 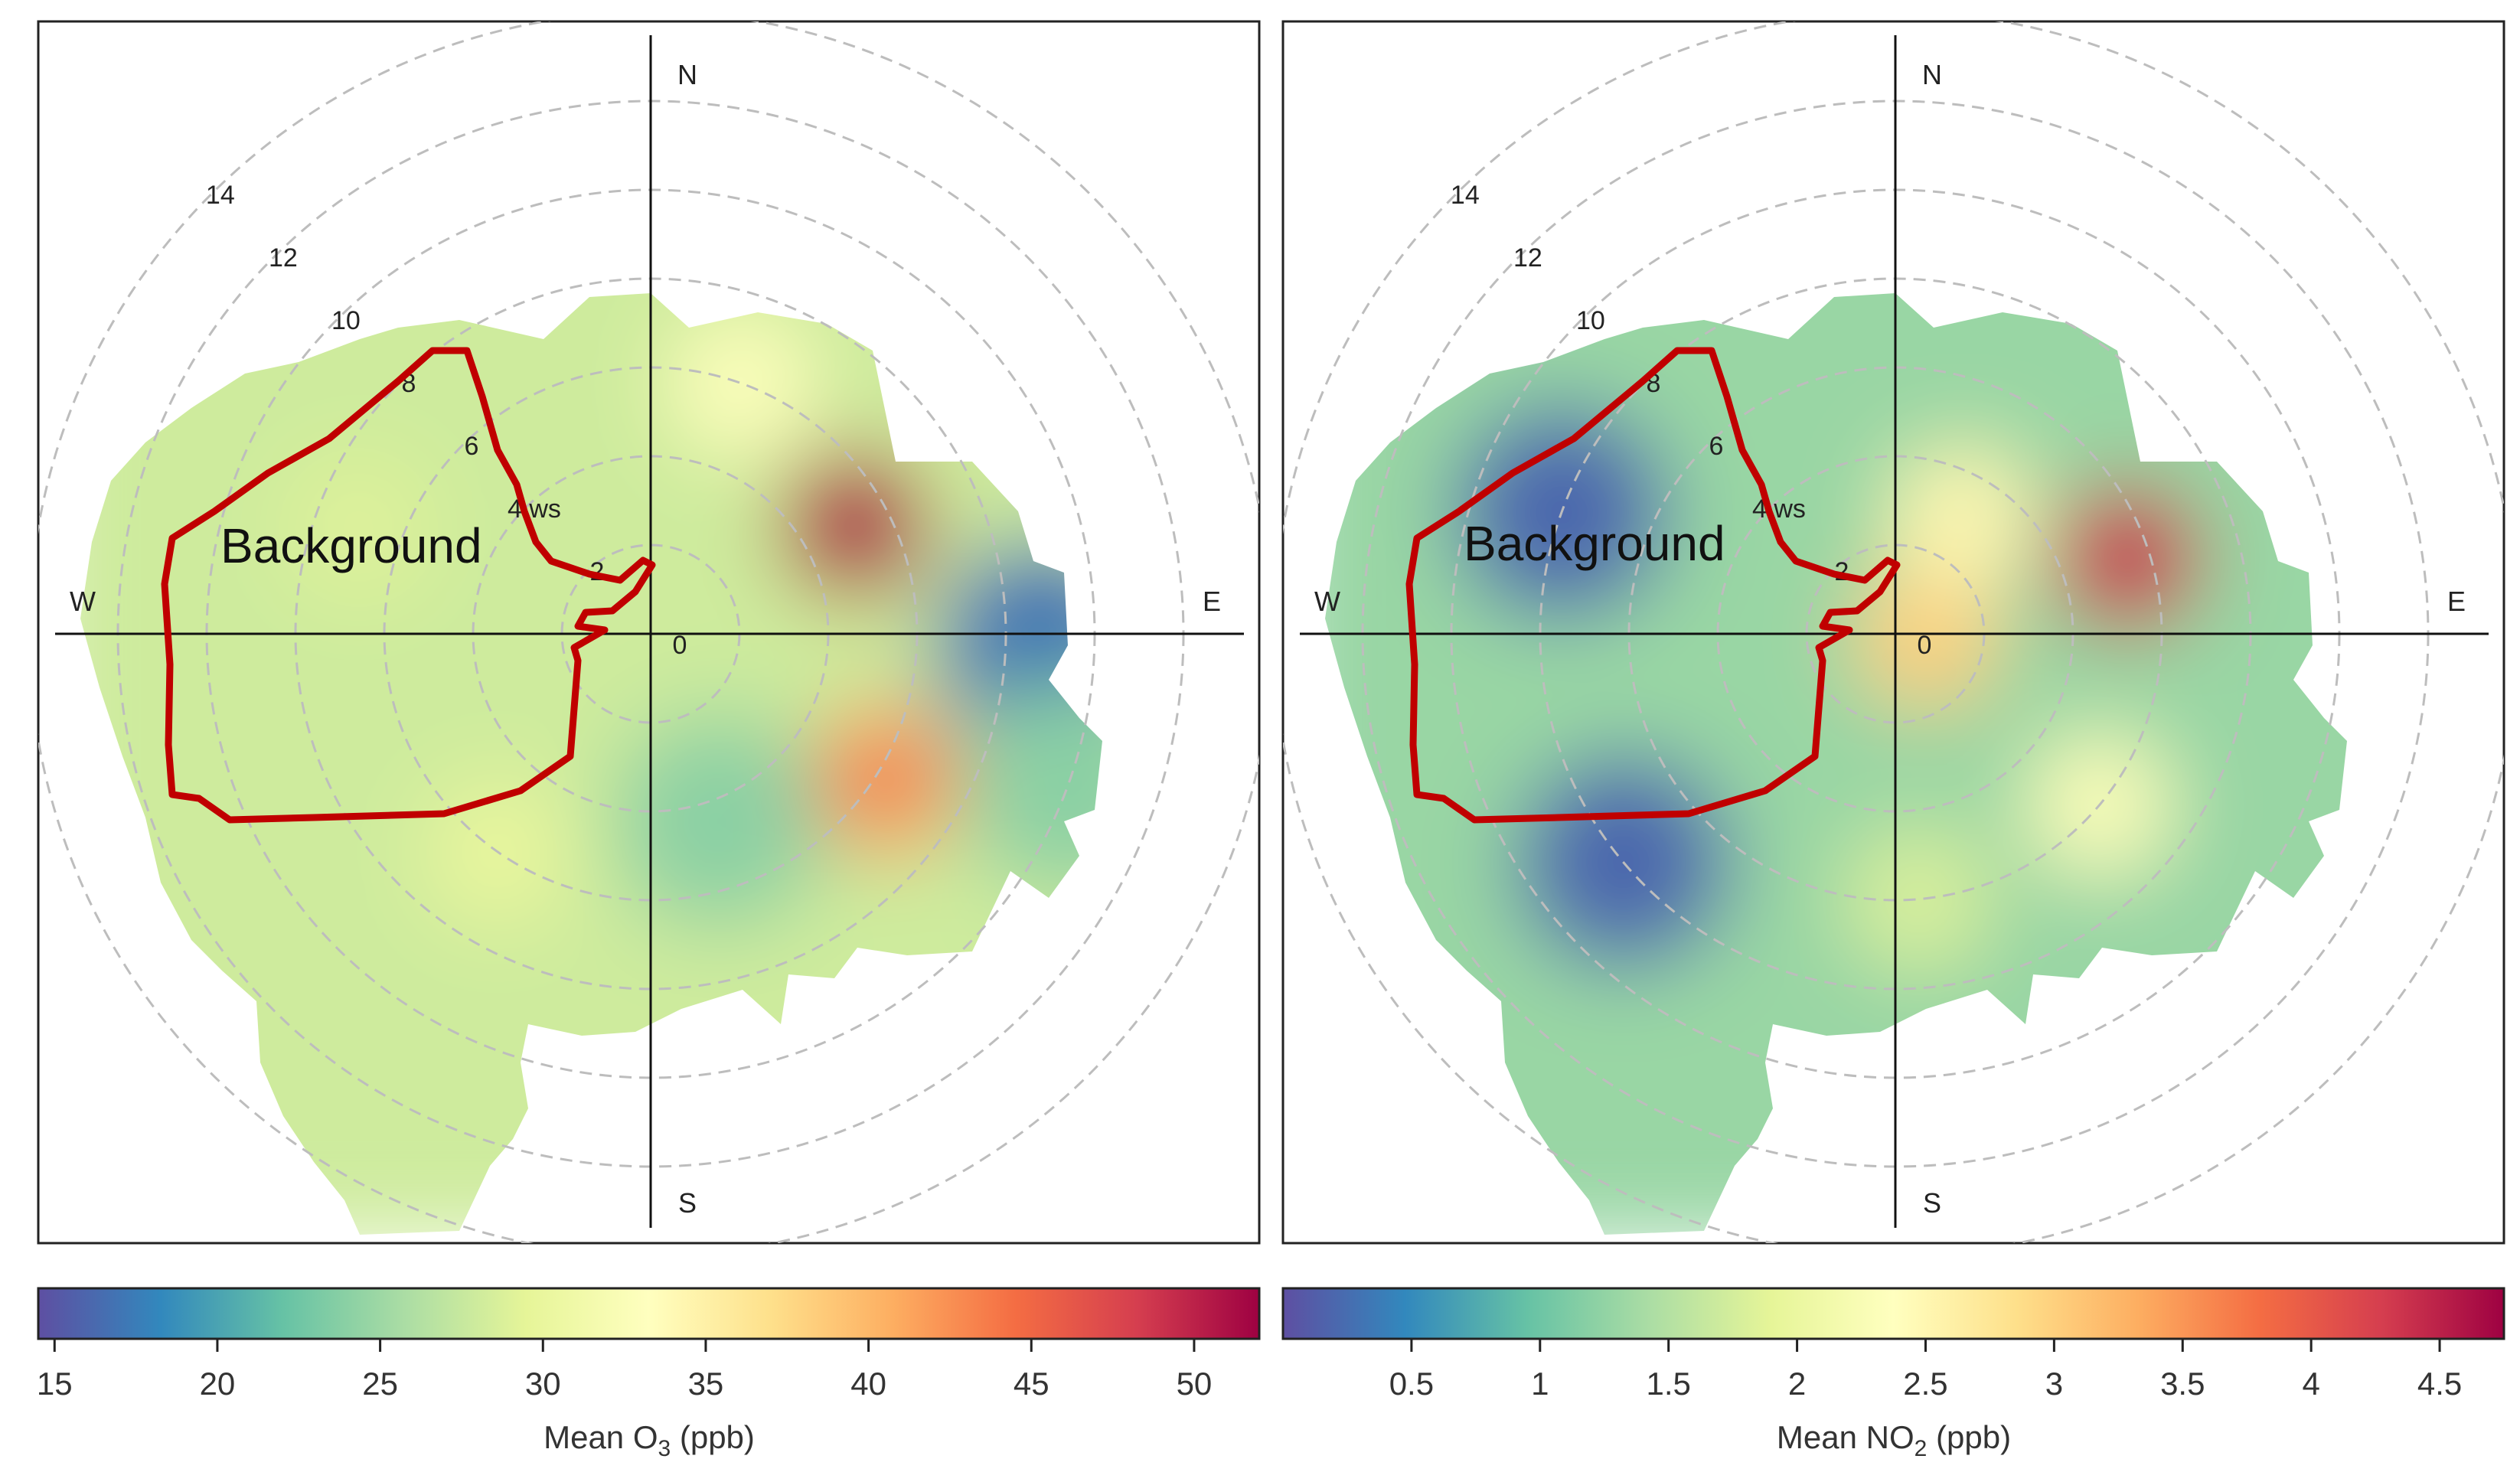 What do you see at coordinates (1894, 1440) in the screenshot?
I see `colorbar-no2-title: Mean NO2 (ppb)` at bounding box center [1894, 1440].